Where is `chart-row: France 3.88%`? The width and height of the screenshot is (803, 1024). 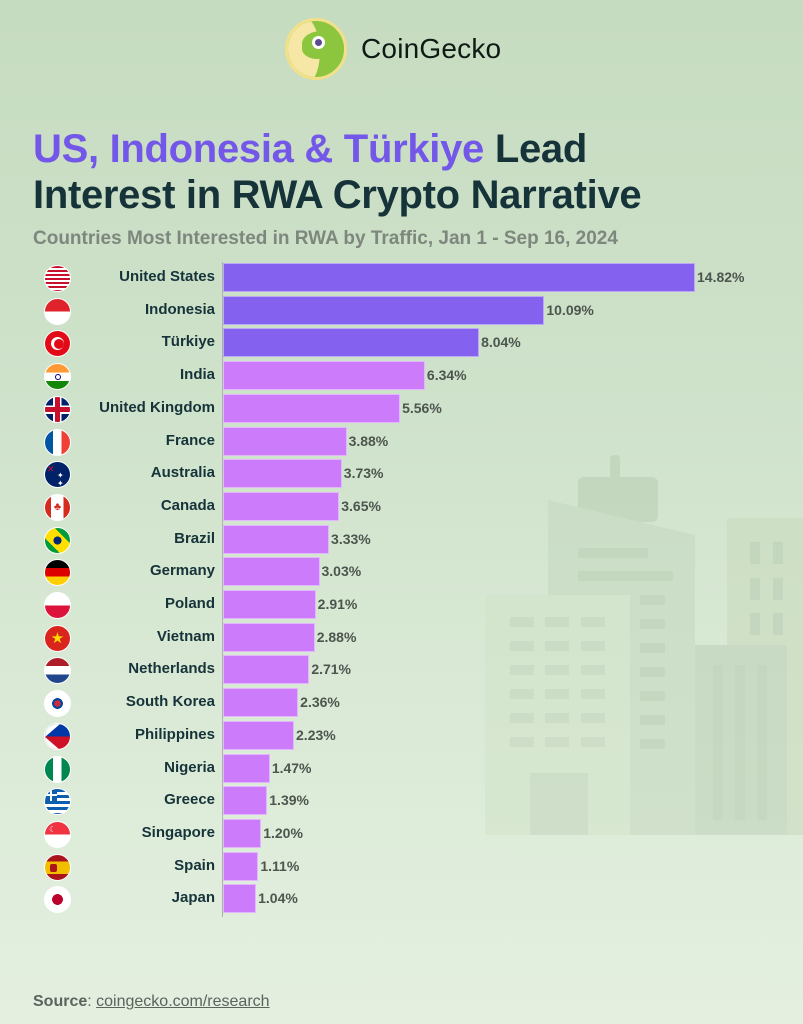
chart-row: France 3.88% is located at coordinates (401, 441).